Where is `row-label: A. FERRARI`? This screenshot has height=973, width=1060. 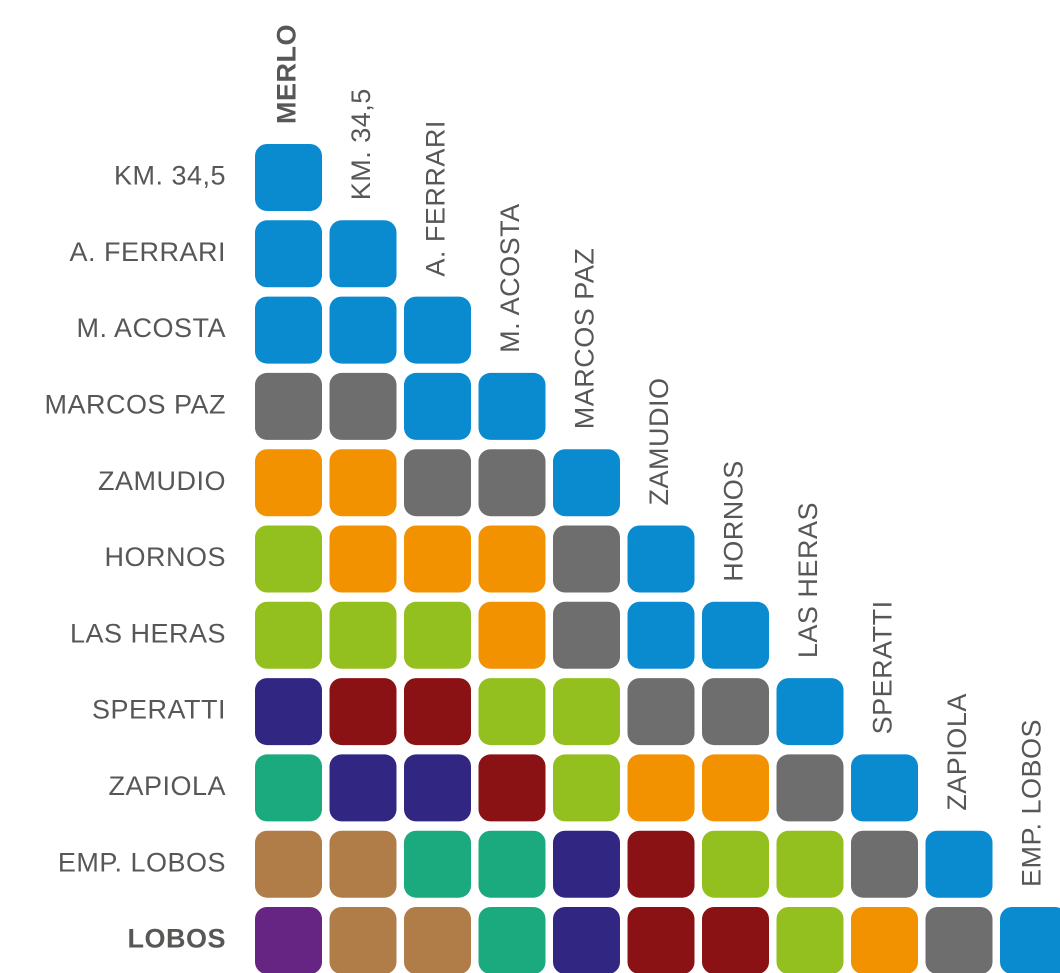 row-label: A. FERRARI is located at coordinates (147, 252).